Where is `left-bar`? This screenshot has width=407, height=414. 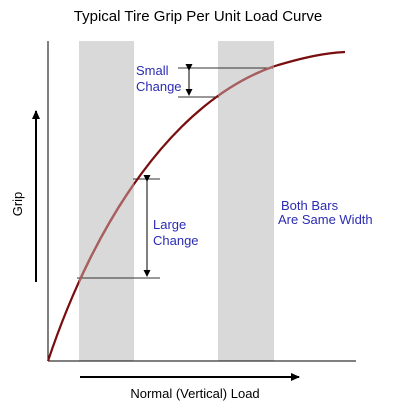 left-bar is located at coordinates (106, 201).